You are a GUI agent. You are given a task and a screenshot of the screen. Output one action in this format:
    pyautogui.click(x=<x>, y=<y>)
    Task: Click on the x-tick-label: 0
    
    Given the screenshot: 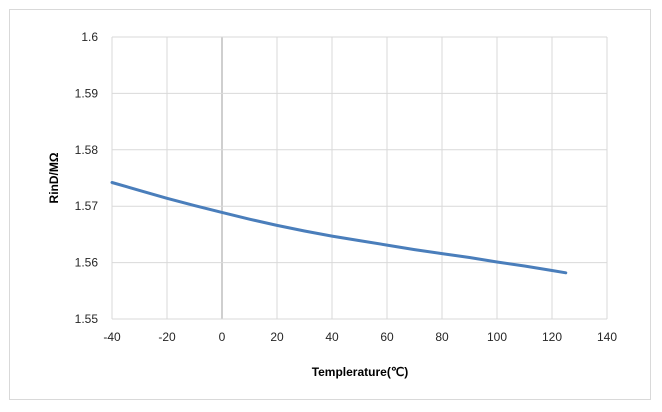 What is the action you would take?
    pyautogui.click(x=222, y=337)
    